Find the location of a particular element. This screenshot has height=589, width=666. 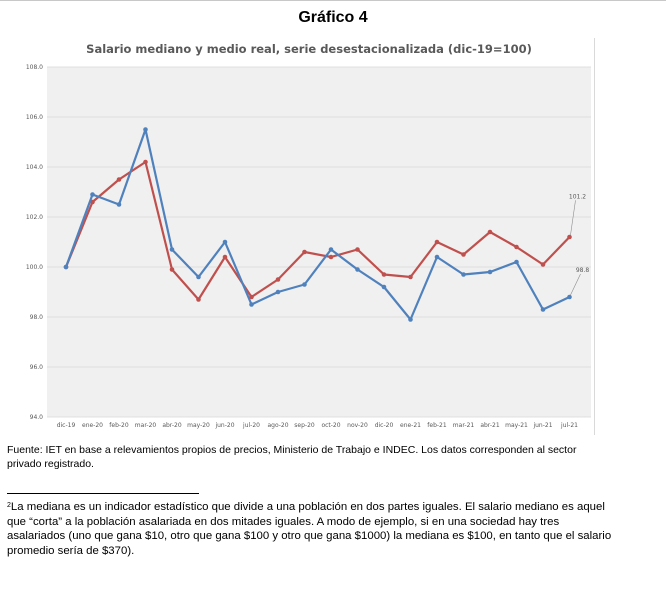

x-tick-label: dic-19 is located at coordinates (66, 425).